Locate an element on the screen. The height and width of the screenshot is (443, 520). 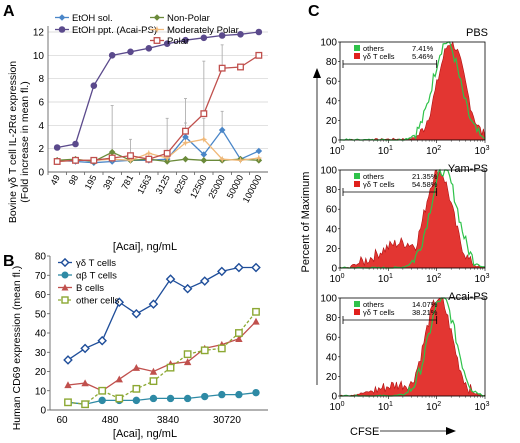
x-tick-label: 98 is located at coordinates (74, 180).